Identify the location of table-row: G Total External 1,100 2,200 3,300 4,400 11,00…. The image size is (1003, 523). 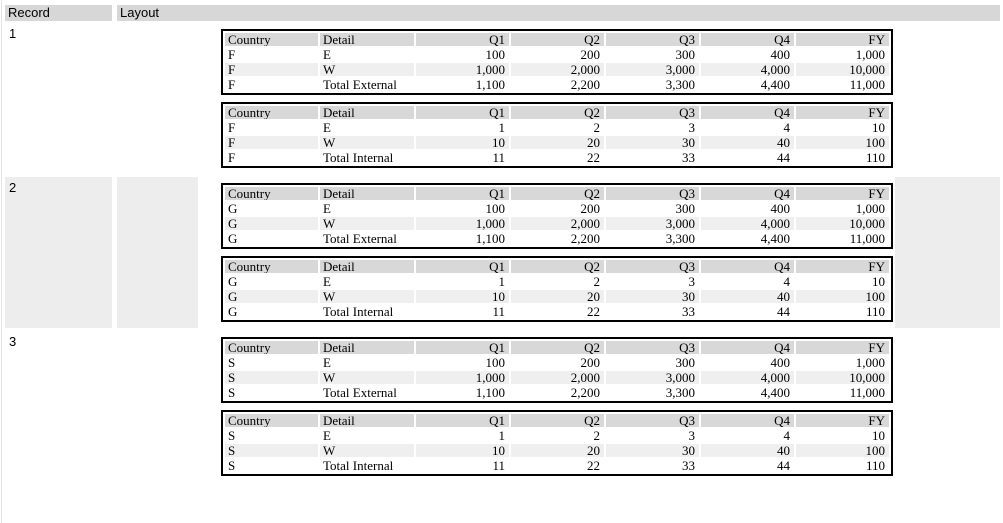
(557, 238).